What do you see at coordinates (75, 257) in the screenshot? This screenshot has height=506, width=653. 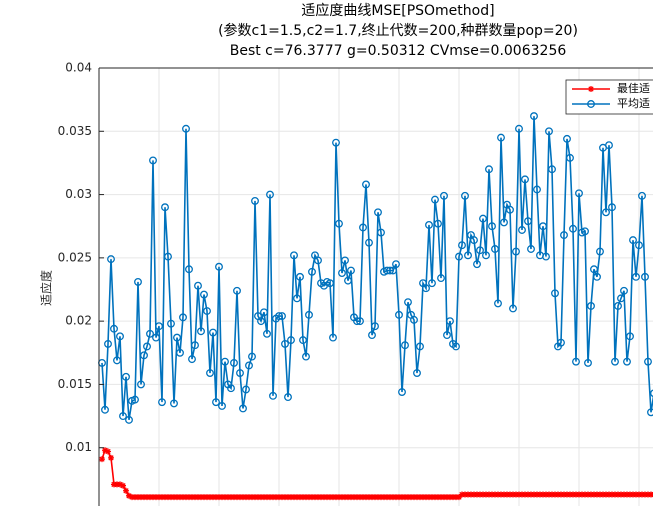 I see `y-tick-label: 0.025` at bounding box center [75, 257].